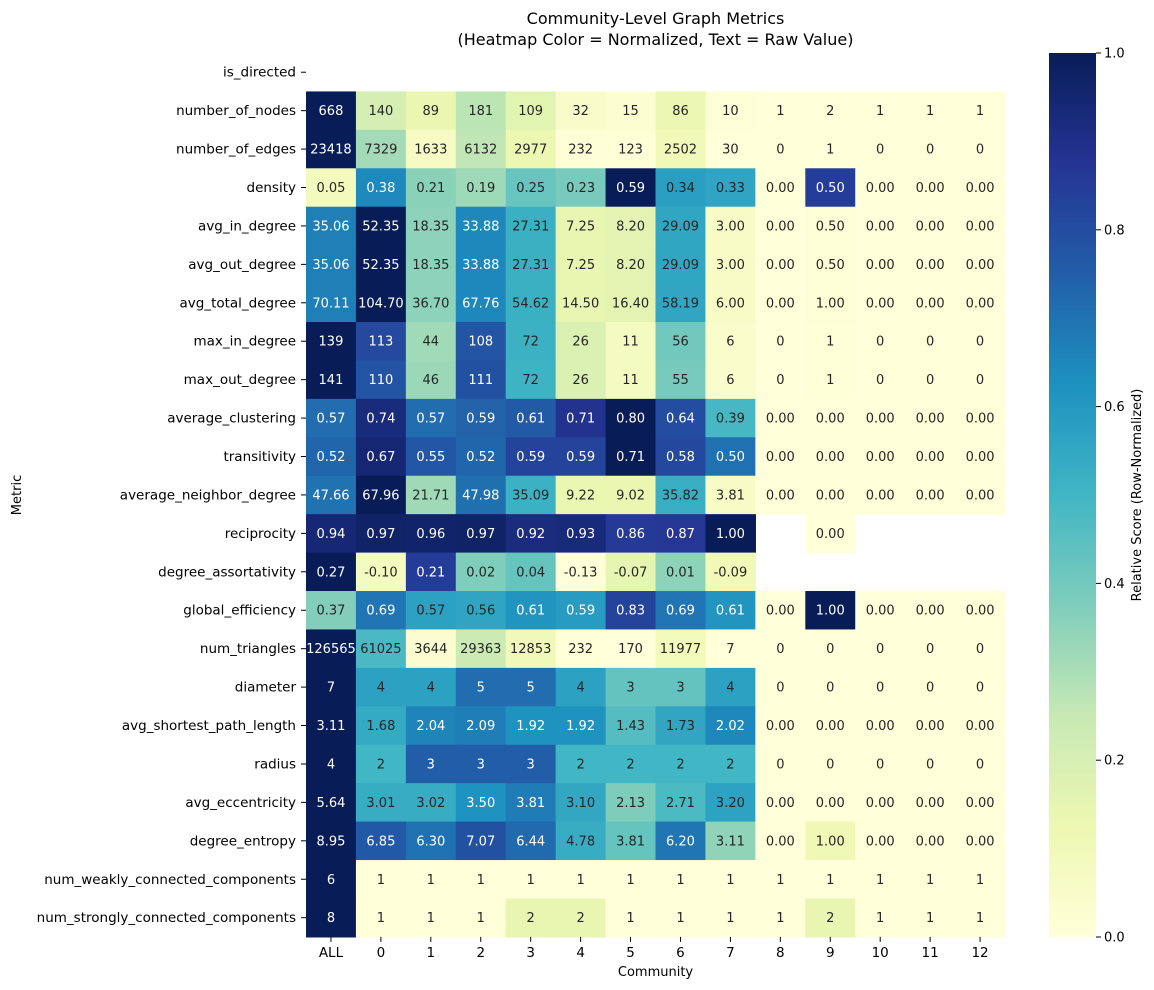 This screenshot has height=990, width=1154. What do you see at coordinates (381, 303) in the screenshot?
I see `cell-value-label: 104.70` at bounding box center [381, 303].